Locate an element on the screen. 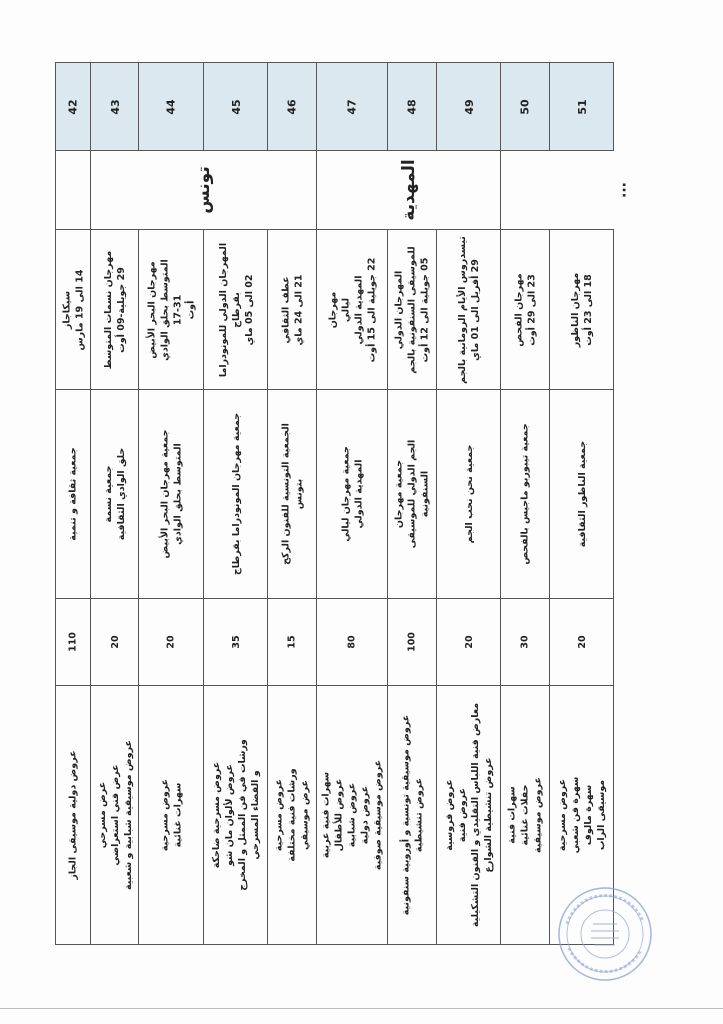 The width and height of the screenshot is (723, 1024). row-number-cell: 50 is located at coordinates (525, 106).